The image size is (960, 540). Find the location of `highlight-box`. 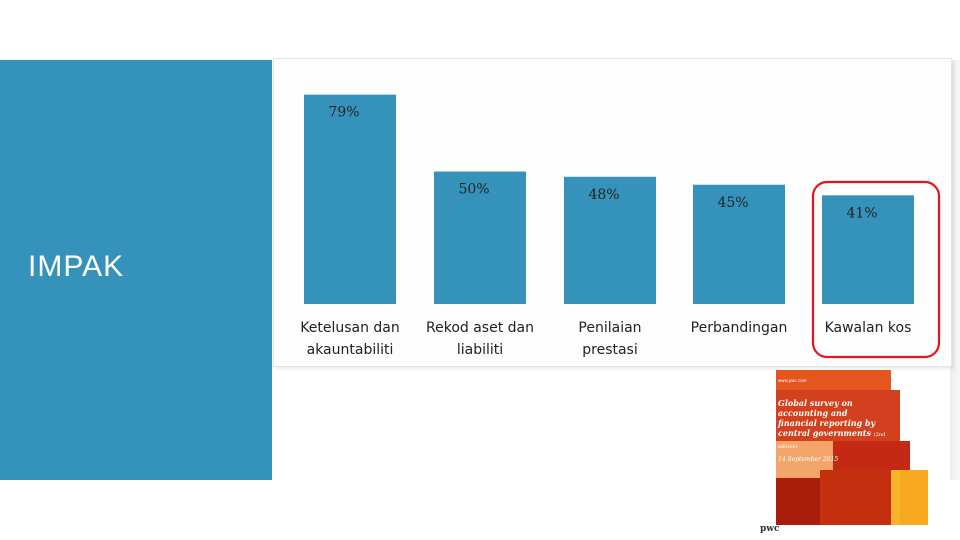

highlight-box is located at coordinates (876, 269).